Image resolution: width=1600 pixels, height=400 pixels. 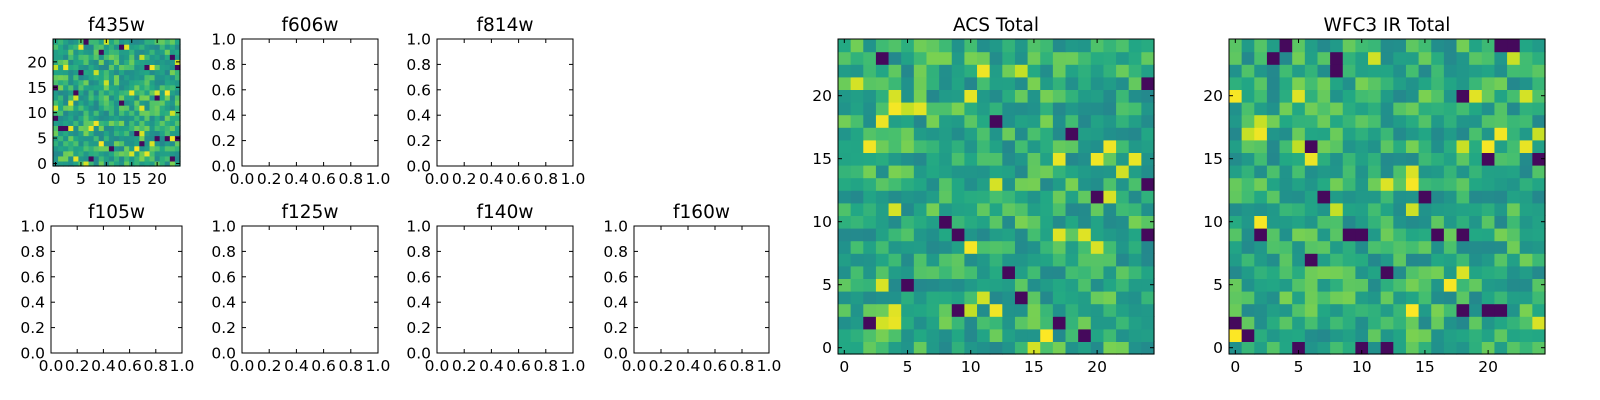 What do you see at coordinates (157, 179) in the screenshot?
I see `x-tick-label: 20` at bounding box center [157, 179].